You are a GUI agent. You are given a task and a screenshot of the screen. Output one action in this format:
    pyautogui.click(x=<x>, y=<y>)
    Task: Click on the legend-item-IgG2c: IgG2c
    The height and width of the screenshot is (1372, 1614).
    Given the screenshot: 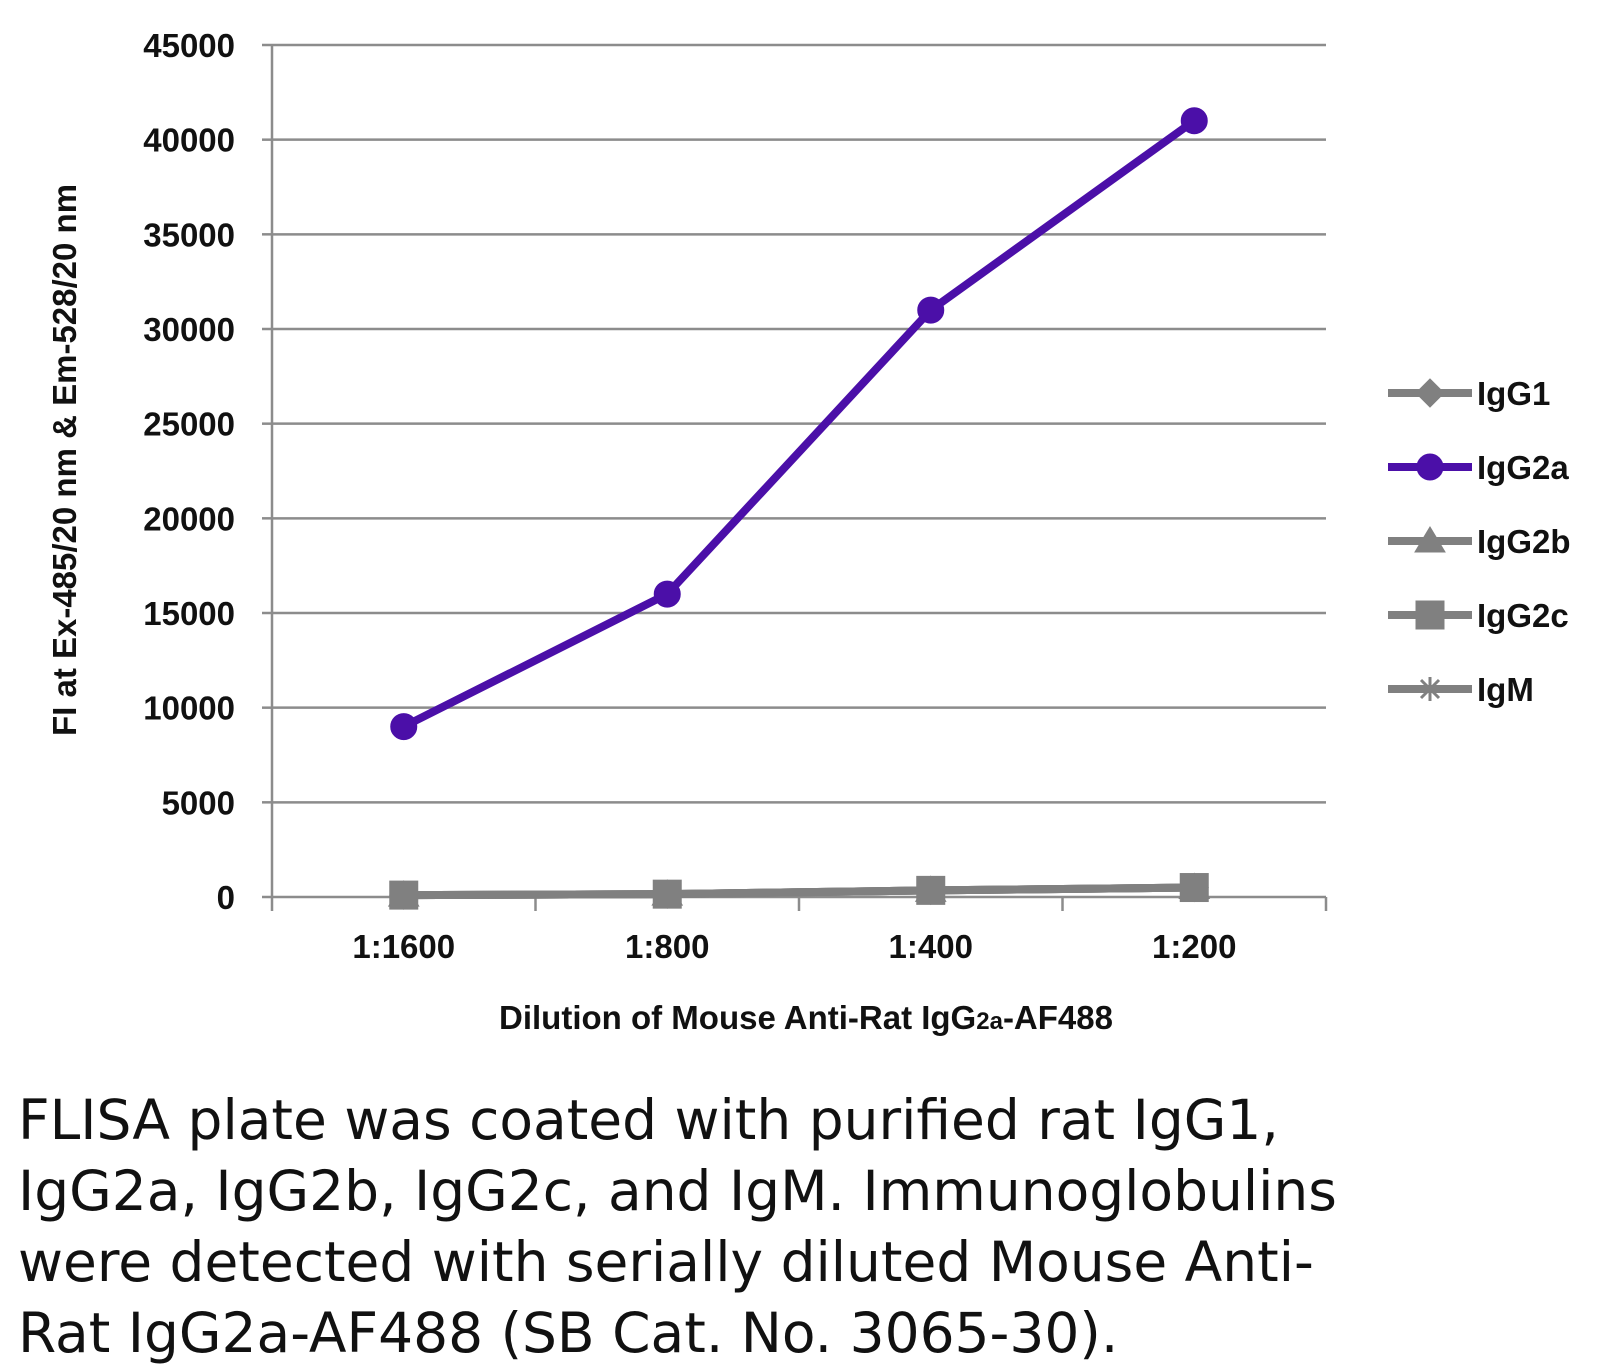 What is the action you would take?
    pyautogui.click(x=1478, y=615)
    